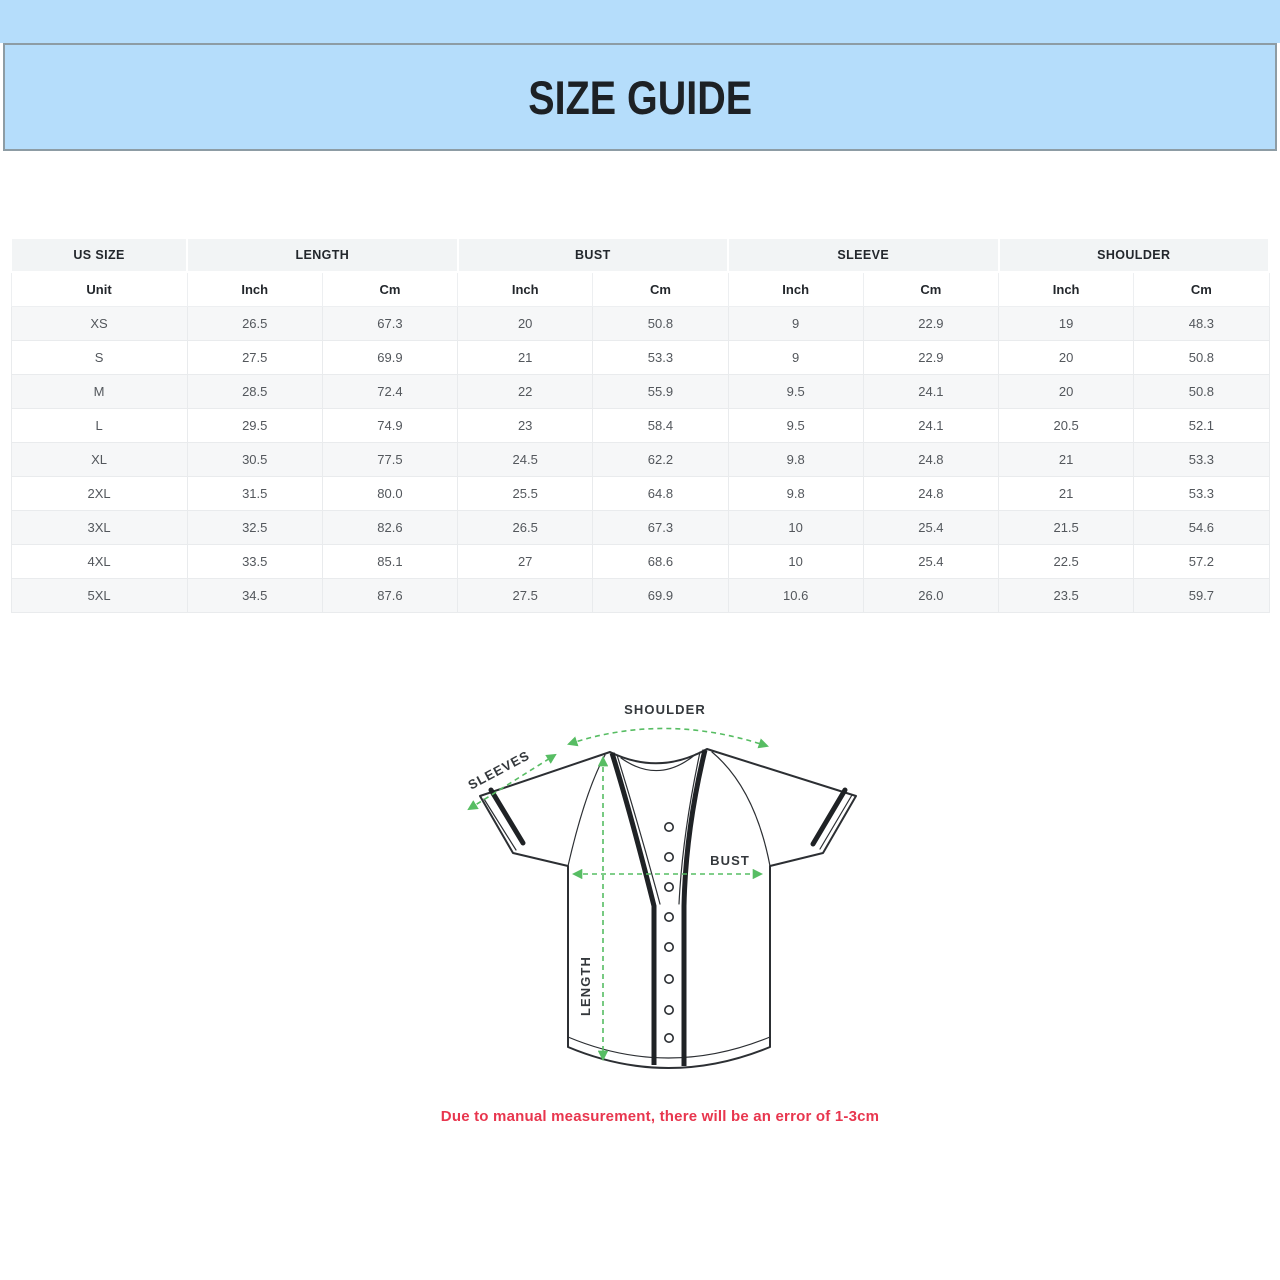 This screenshot has width=1280, height=1280. Describe the element at coordinates (1201, 561) in the screenshot. I see `table-cell: 57.2` at that location.